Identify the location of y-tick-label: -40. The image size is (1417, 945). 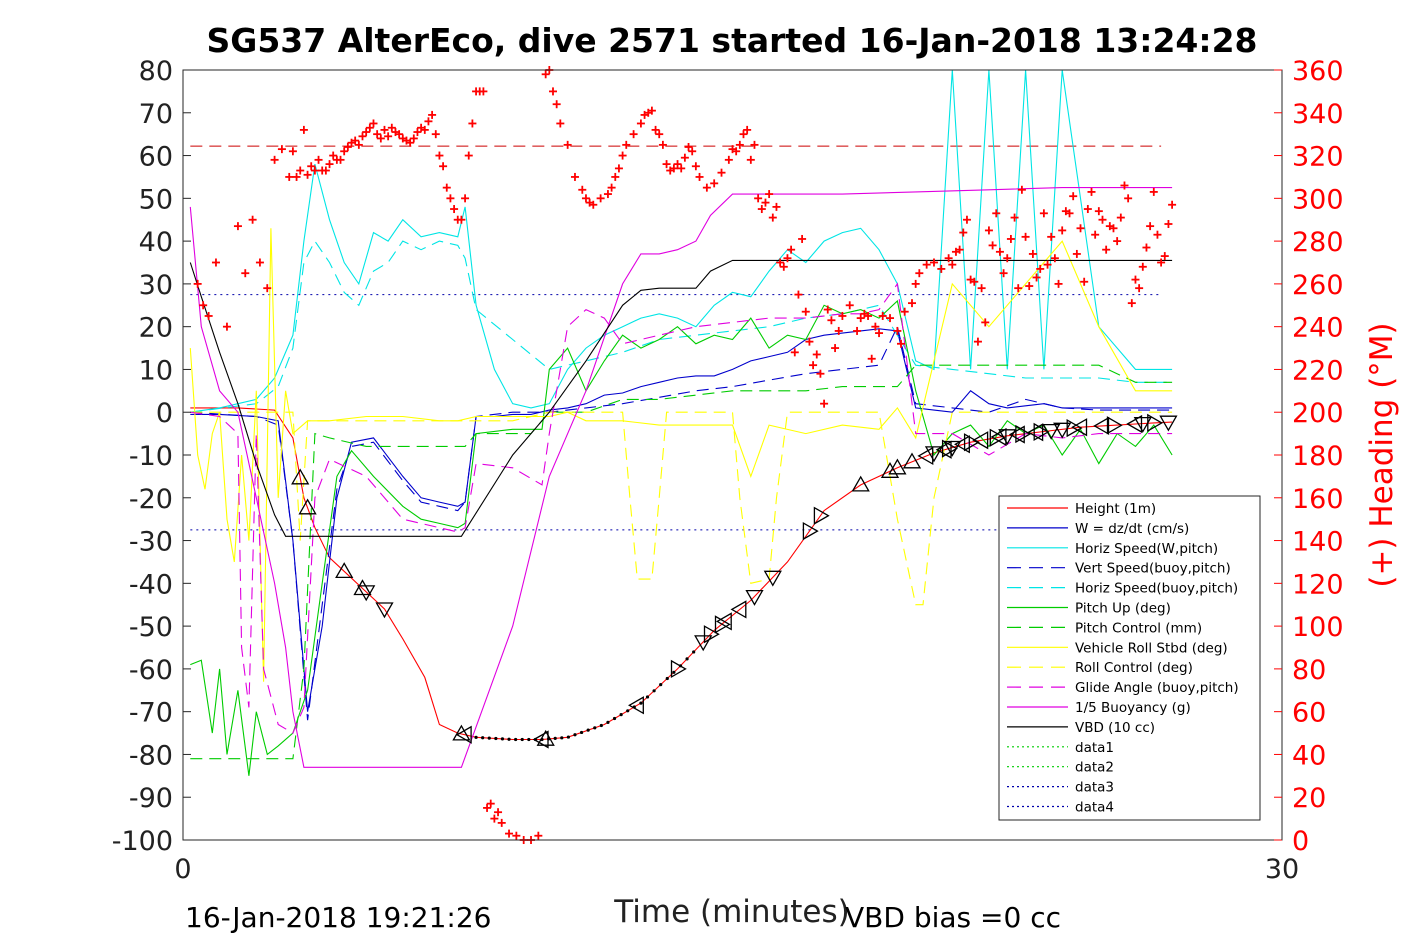
(151, 584).